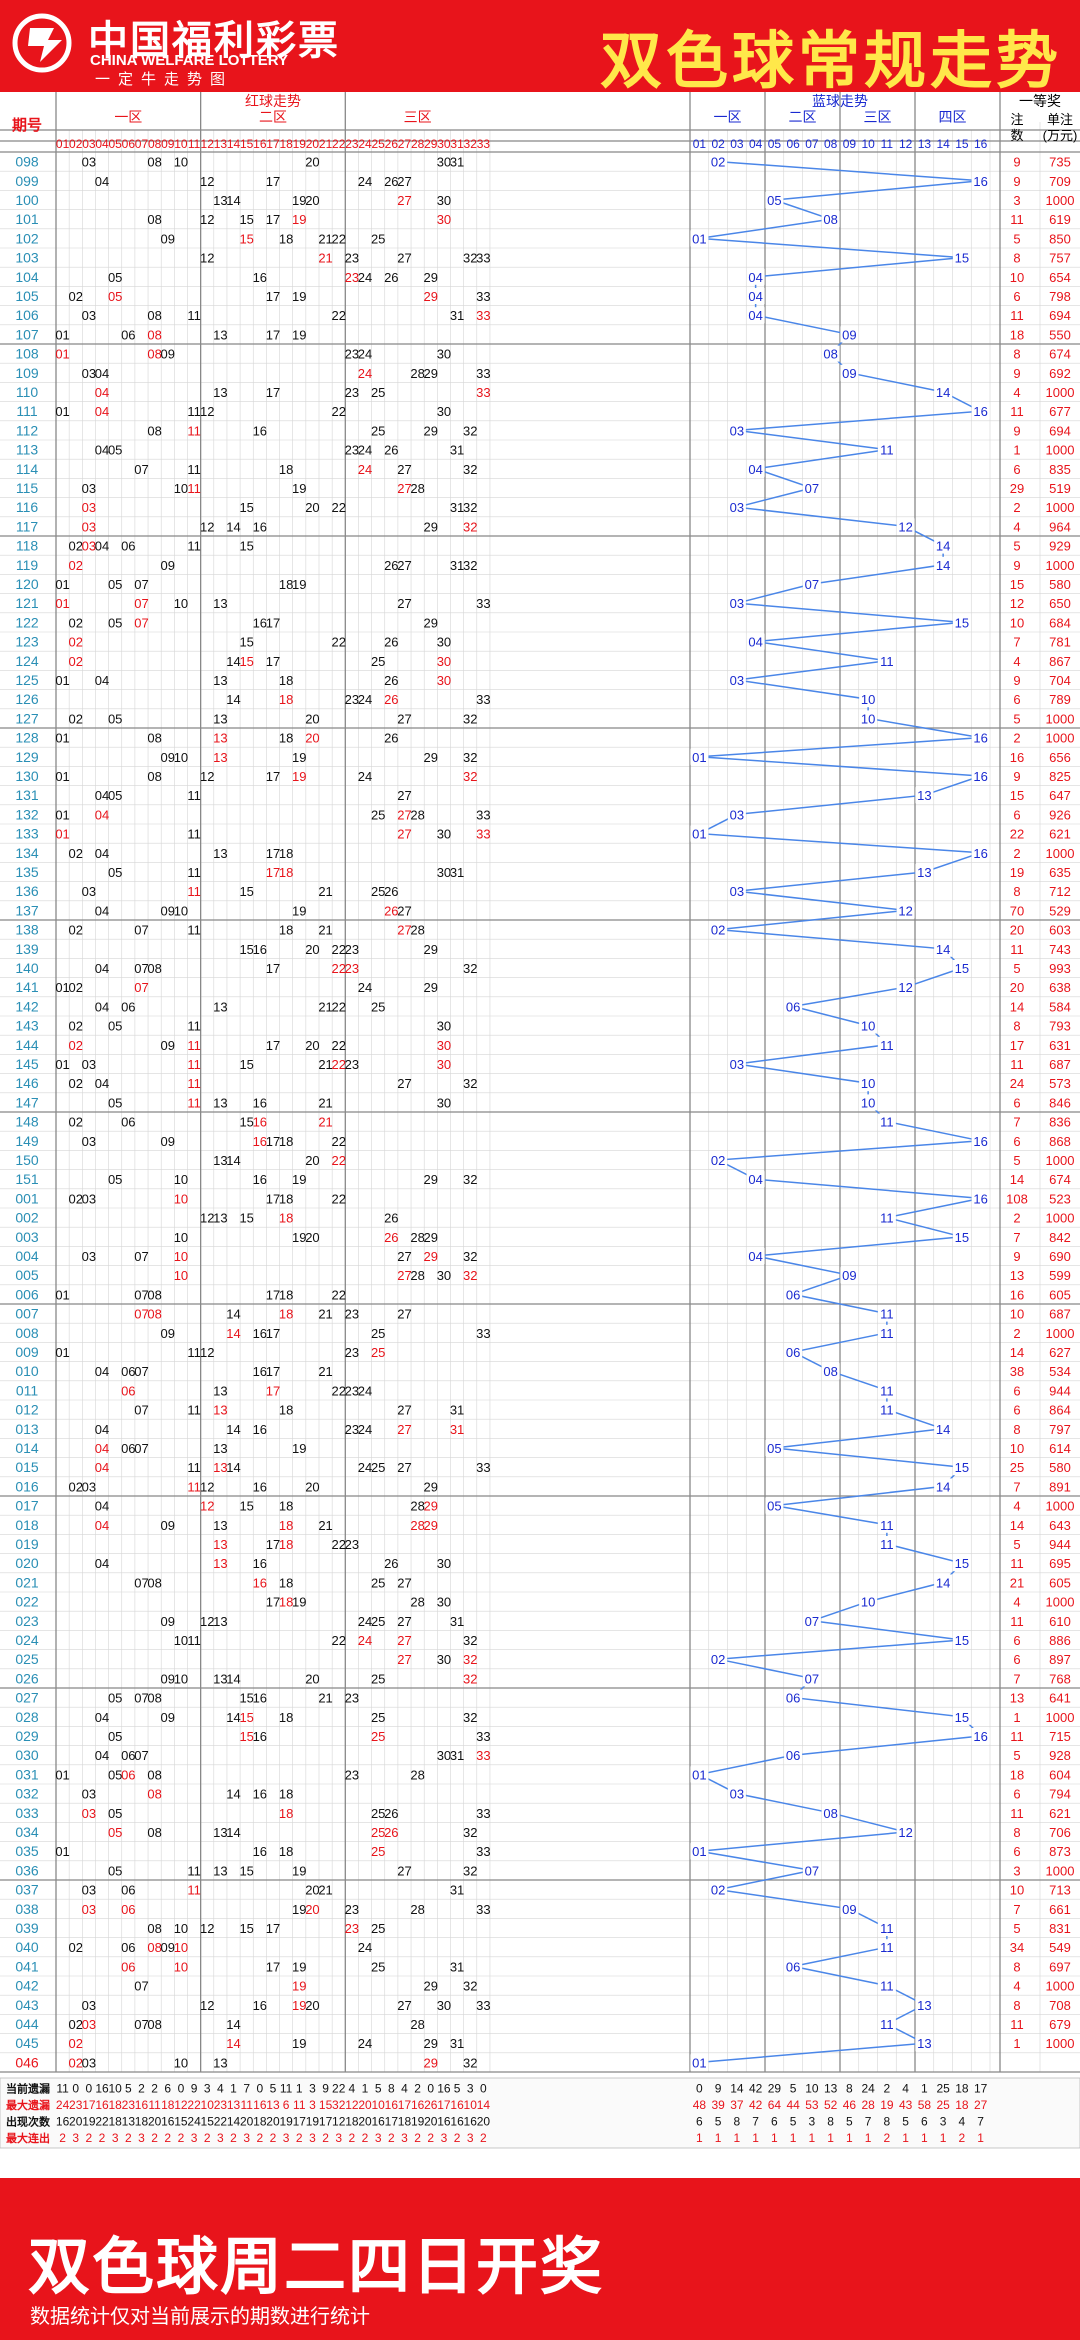  What do you see at coordinates (27, 757) in the screenshot?
I see `period-number: 129` at bounding box center [27, 757].